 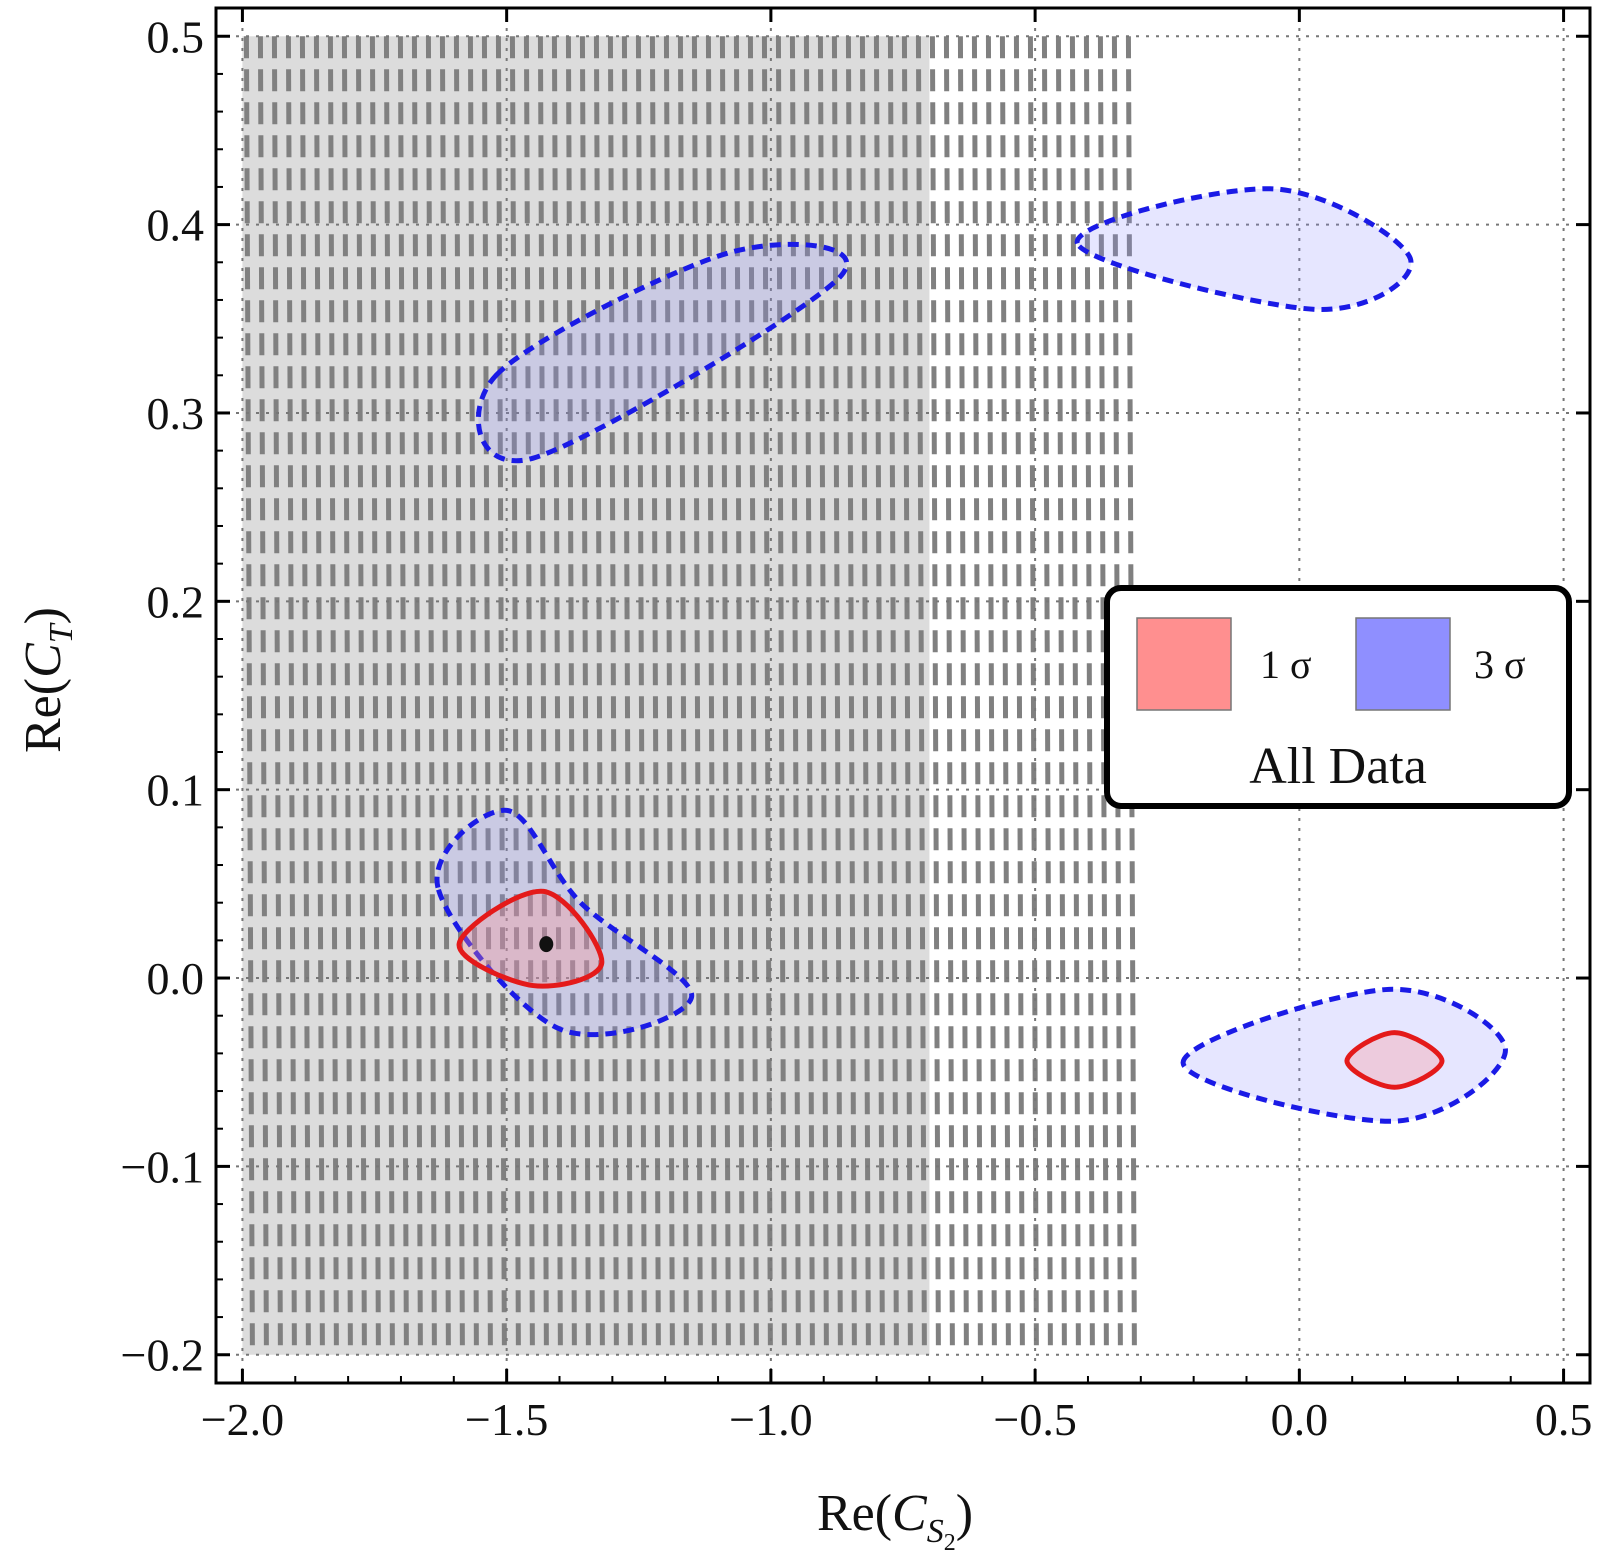 What do you see at coordinates (1338, 766) in the screenshot?
I see `legend-title: All Data` at bounding box center [1338, 766].